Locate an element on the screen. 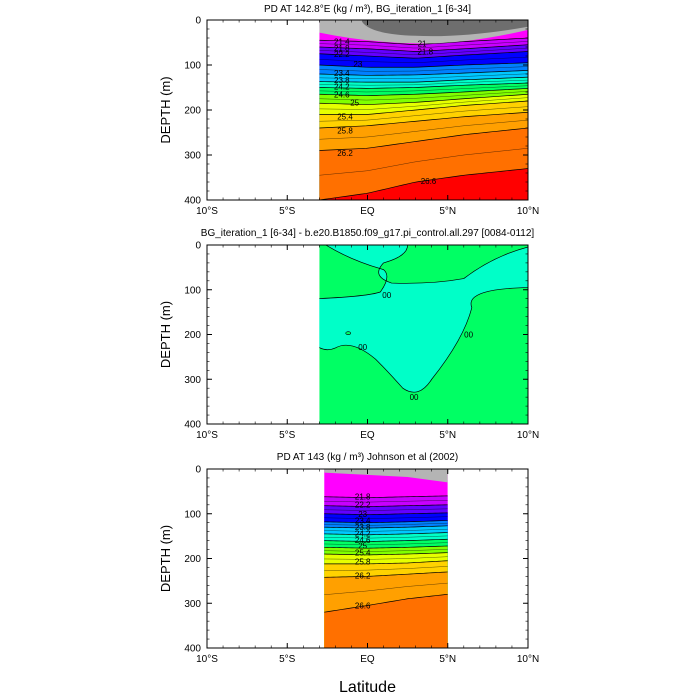 This screenshot has height=700, width=700. x-axis-label: Latitude is located at coordinates (367, 687).